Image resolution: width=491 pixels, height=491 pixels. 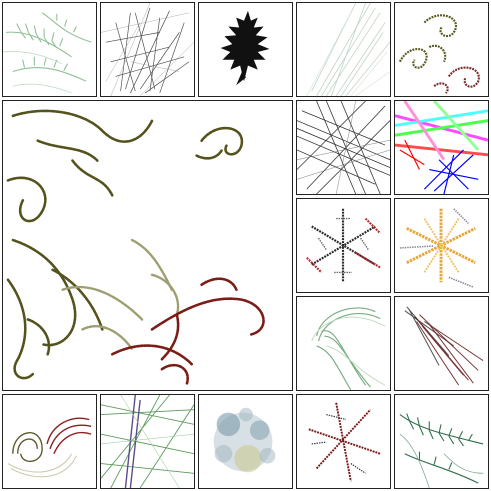 What do you see at coordinates (147, 441) in the screenshot?
I see `green-purple-strands-tile` at bounding box center [147, 441].